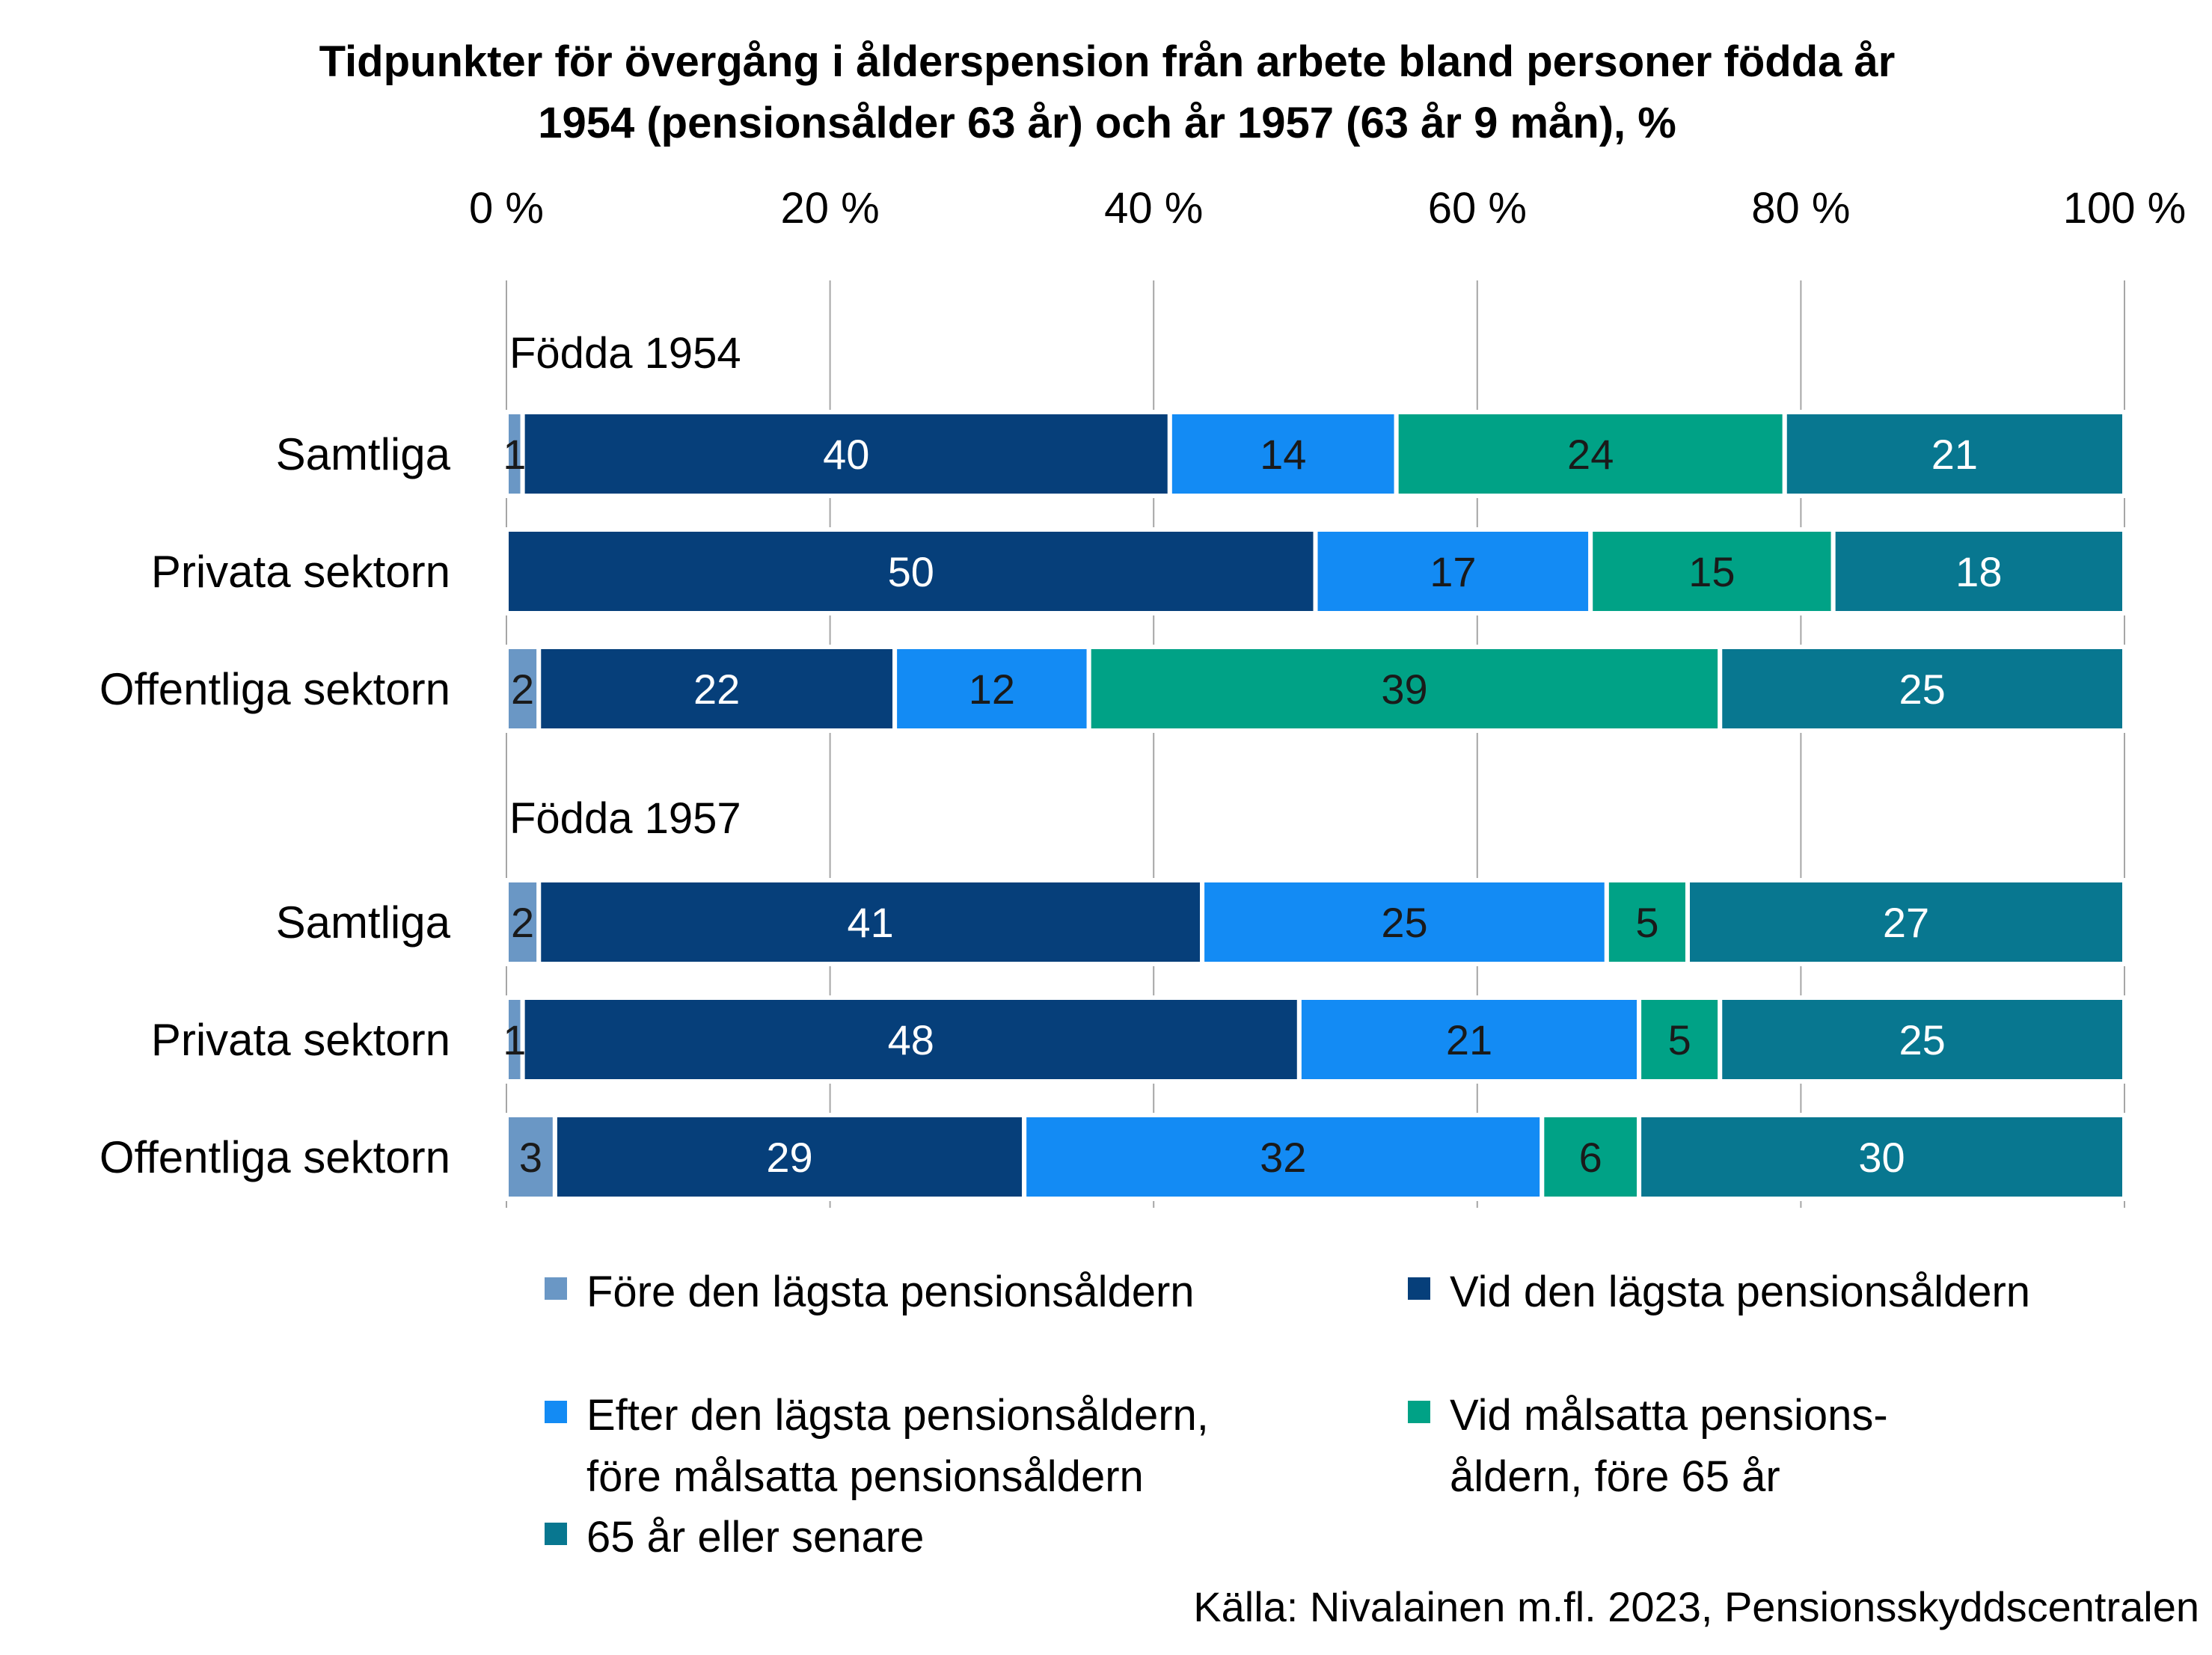  Describe the element at coordinates (1800, 208) in the screenshot. I see `x-tick-label: 80 %` at that location.